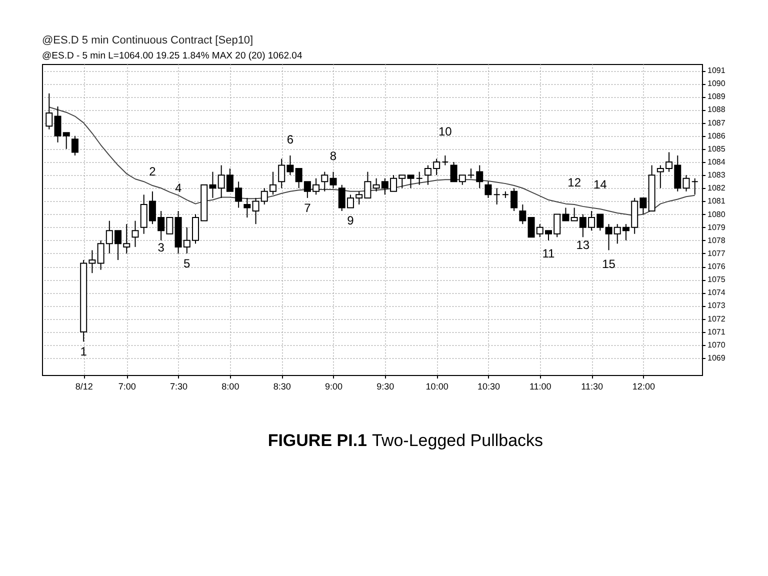  Describe the element at coordinates (148, 40) in the screenshot. I see `chart-title: @ES.D 5 min Continuous Contract [Sep10]` at that location.